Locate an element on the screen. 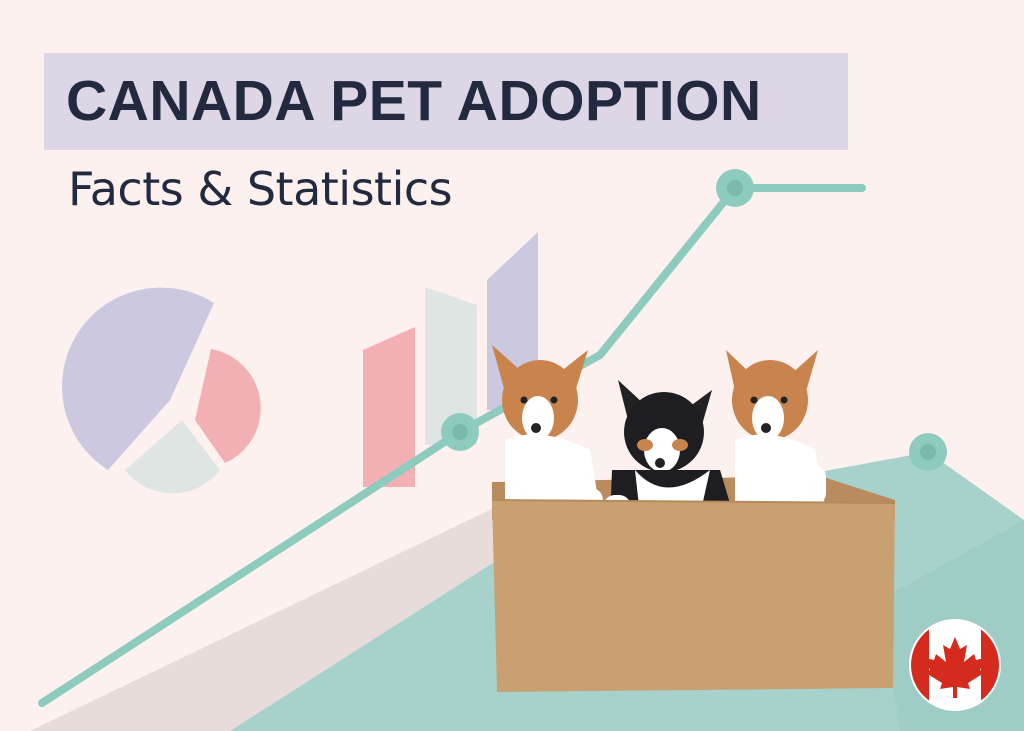 The height and width of the screenshot is (731, 1024). puppy-right is located at coordinates (776, 437).